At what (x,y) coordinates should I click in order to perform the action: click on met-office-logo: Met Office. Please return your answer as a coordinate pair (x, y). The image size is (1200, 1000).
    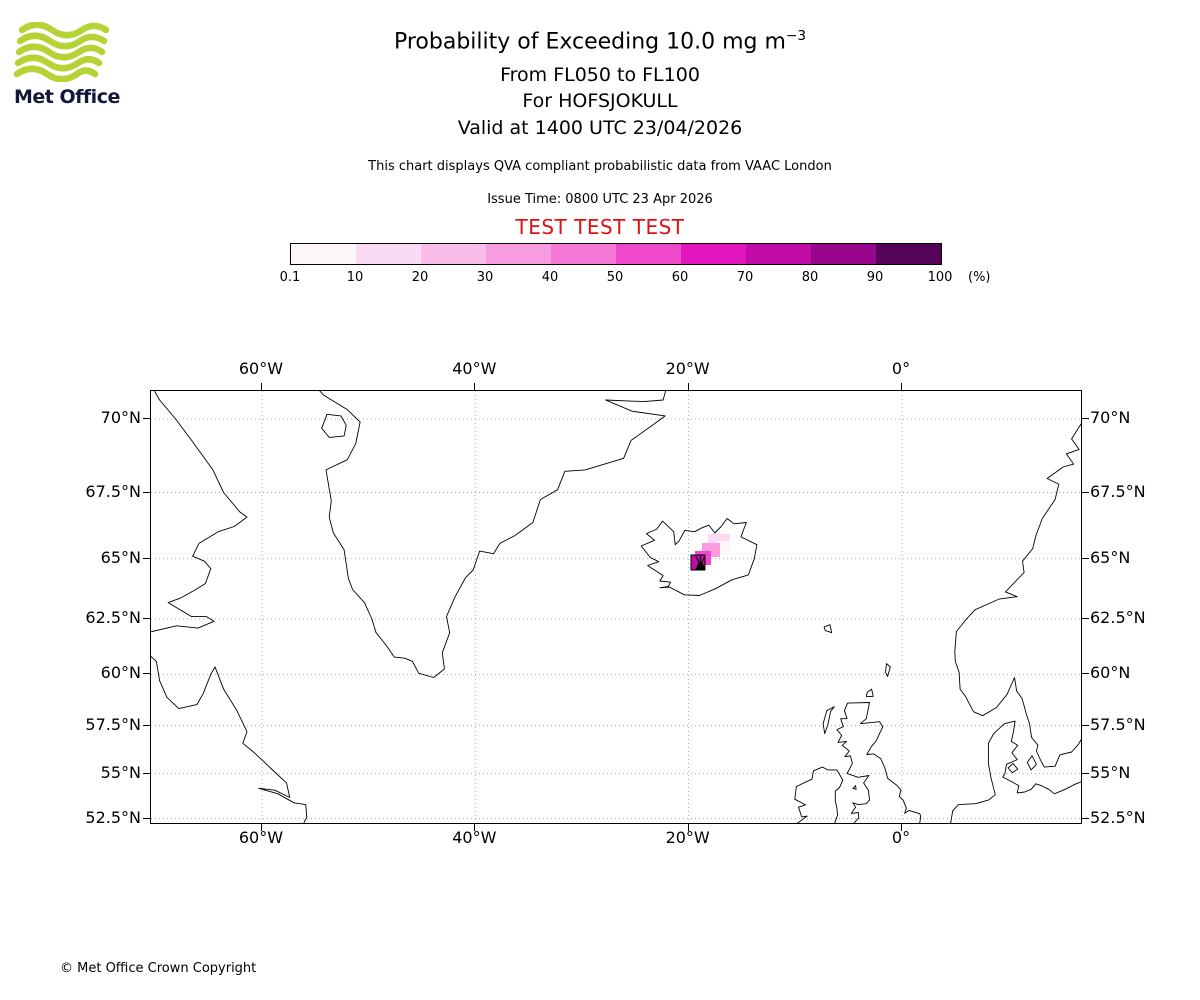
    Looking at the image, I should click on (73, 67).